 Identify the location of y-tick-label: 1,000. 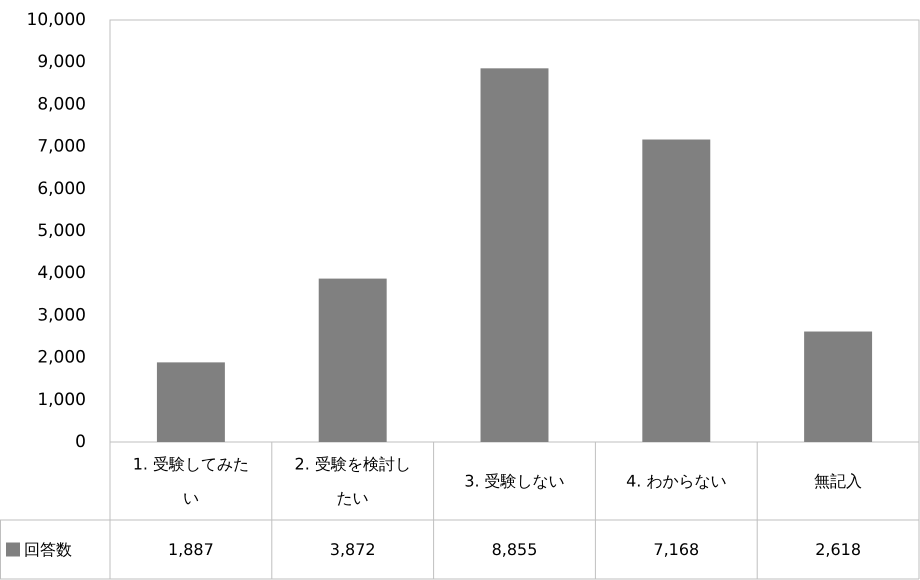
(61, 400).